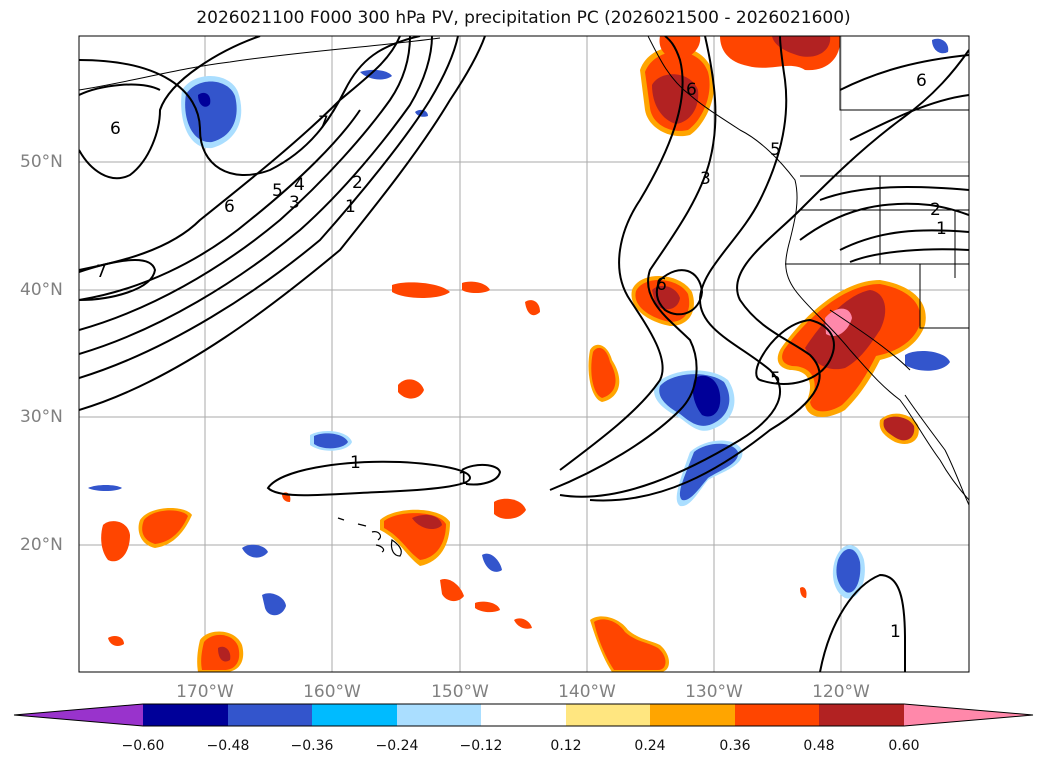 This screenshot has width=1047, height=765. Describe the element at coordinates (205, 692) in the screenshot. I see `lon-label: 170°W` at that location.